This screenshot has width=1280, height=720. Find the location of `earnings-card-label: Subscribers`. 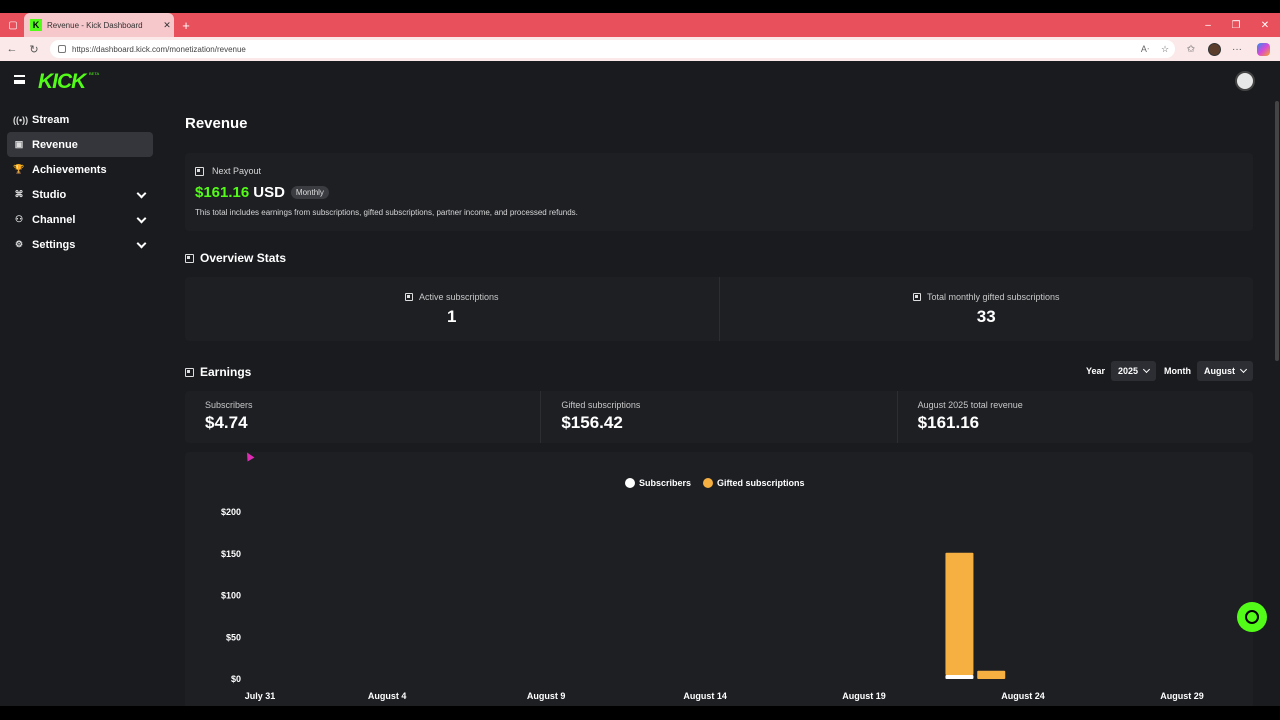

earnings-card-label: Subscribers is located at coordinates (229, 405).